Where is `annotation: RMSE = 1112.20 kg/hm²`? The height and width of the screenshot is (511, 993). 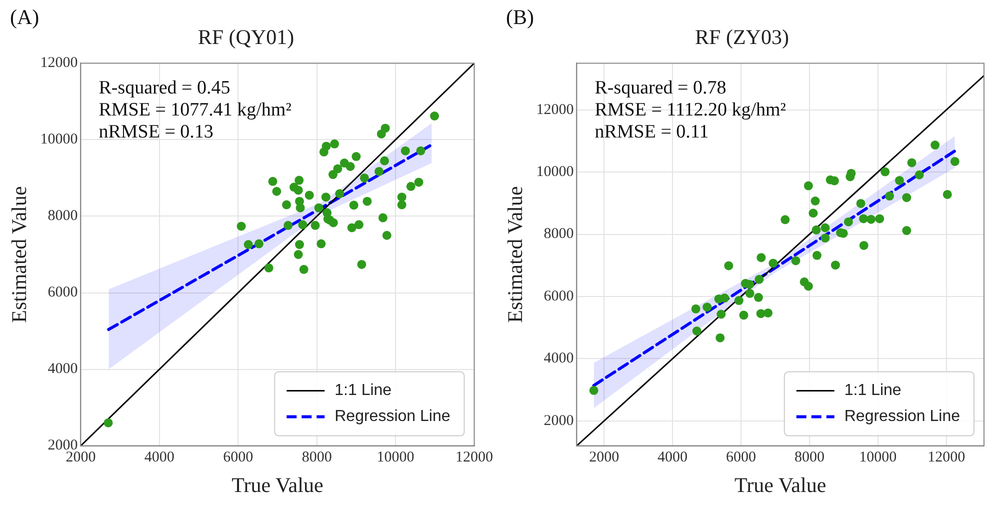
annotation: RMSE = 1112.20 kg/hm² is located at coordinates (690, 110).